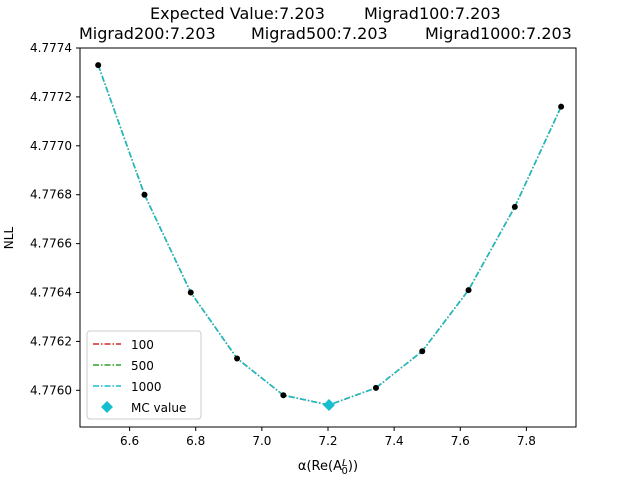 The image size is (640, 480). I want to click on x-axis-label: α(Re(AL 0)), so click(328, 467).